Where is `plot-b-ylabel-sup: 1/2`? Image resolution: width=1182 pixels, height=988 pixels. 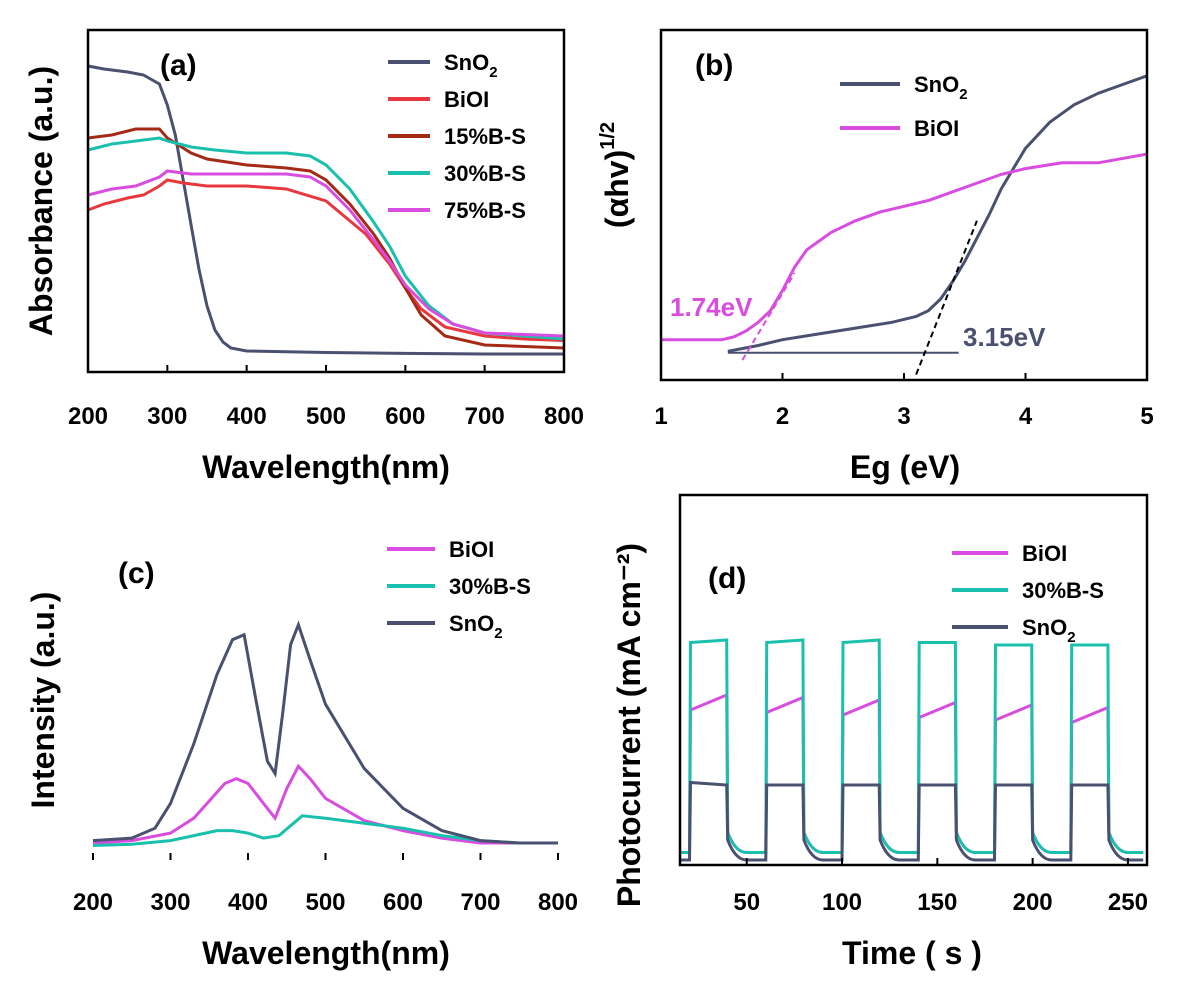 plot-b-ylabel-sup: 1/2 is located at coordinates (608, 136).